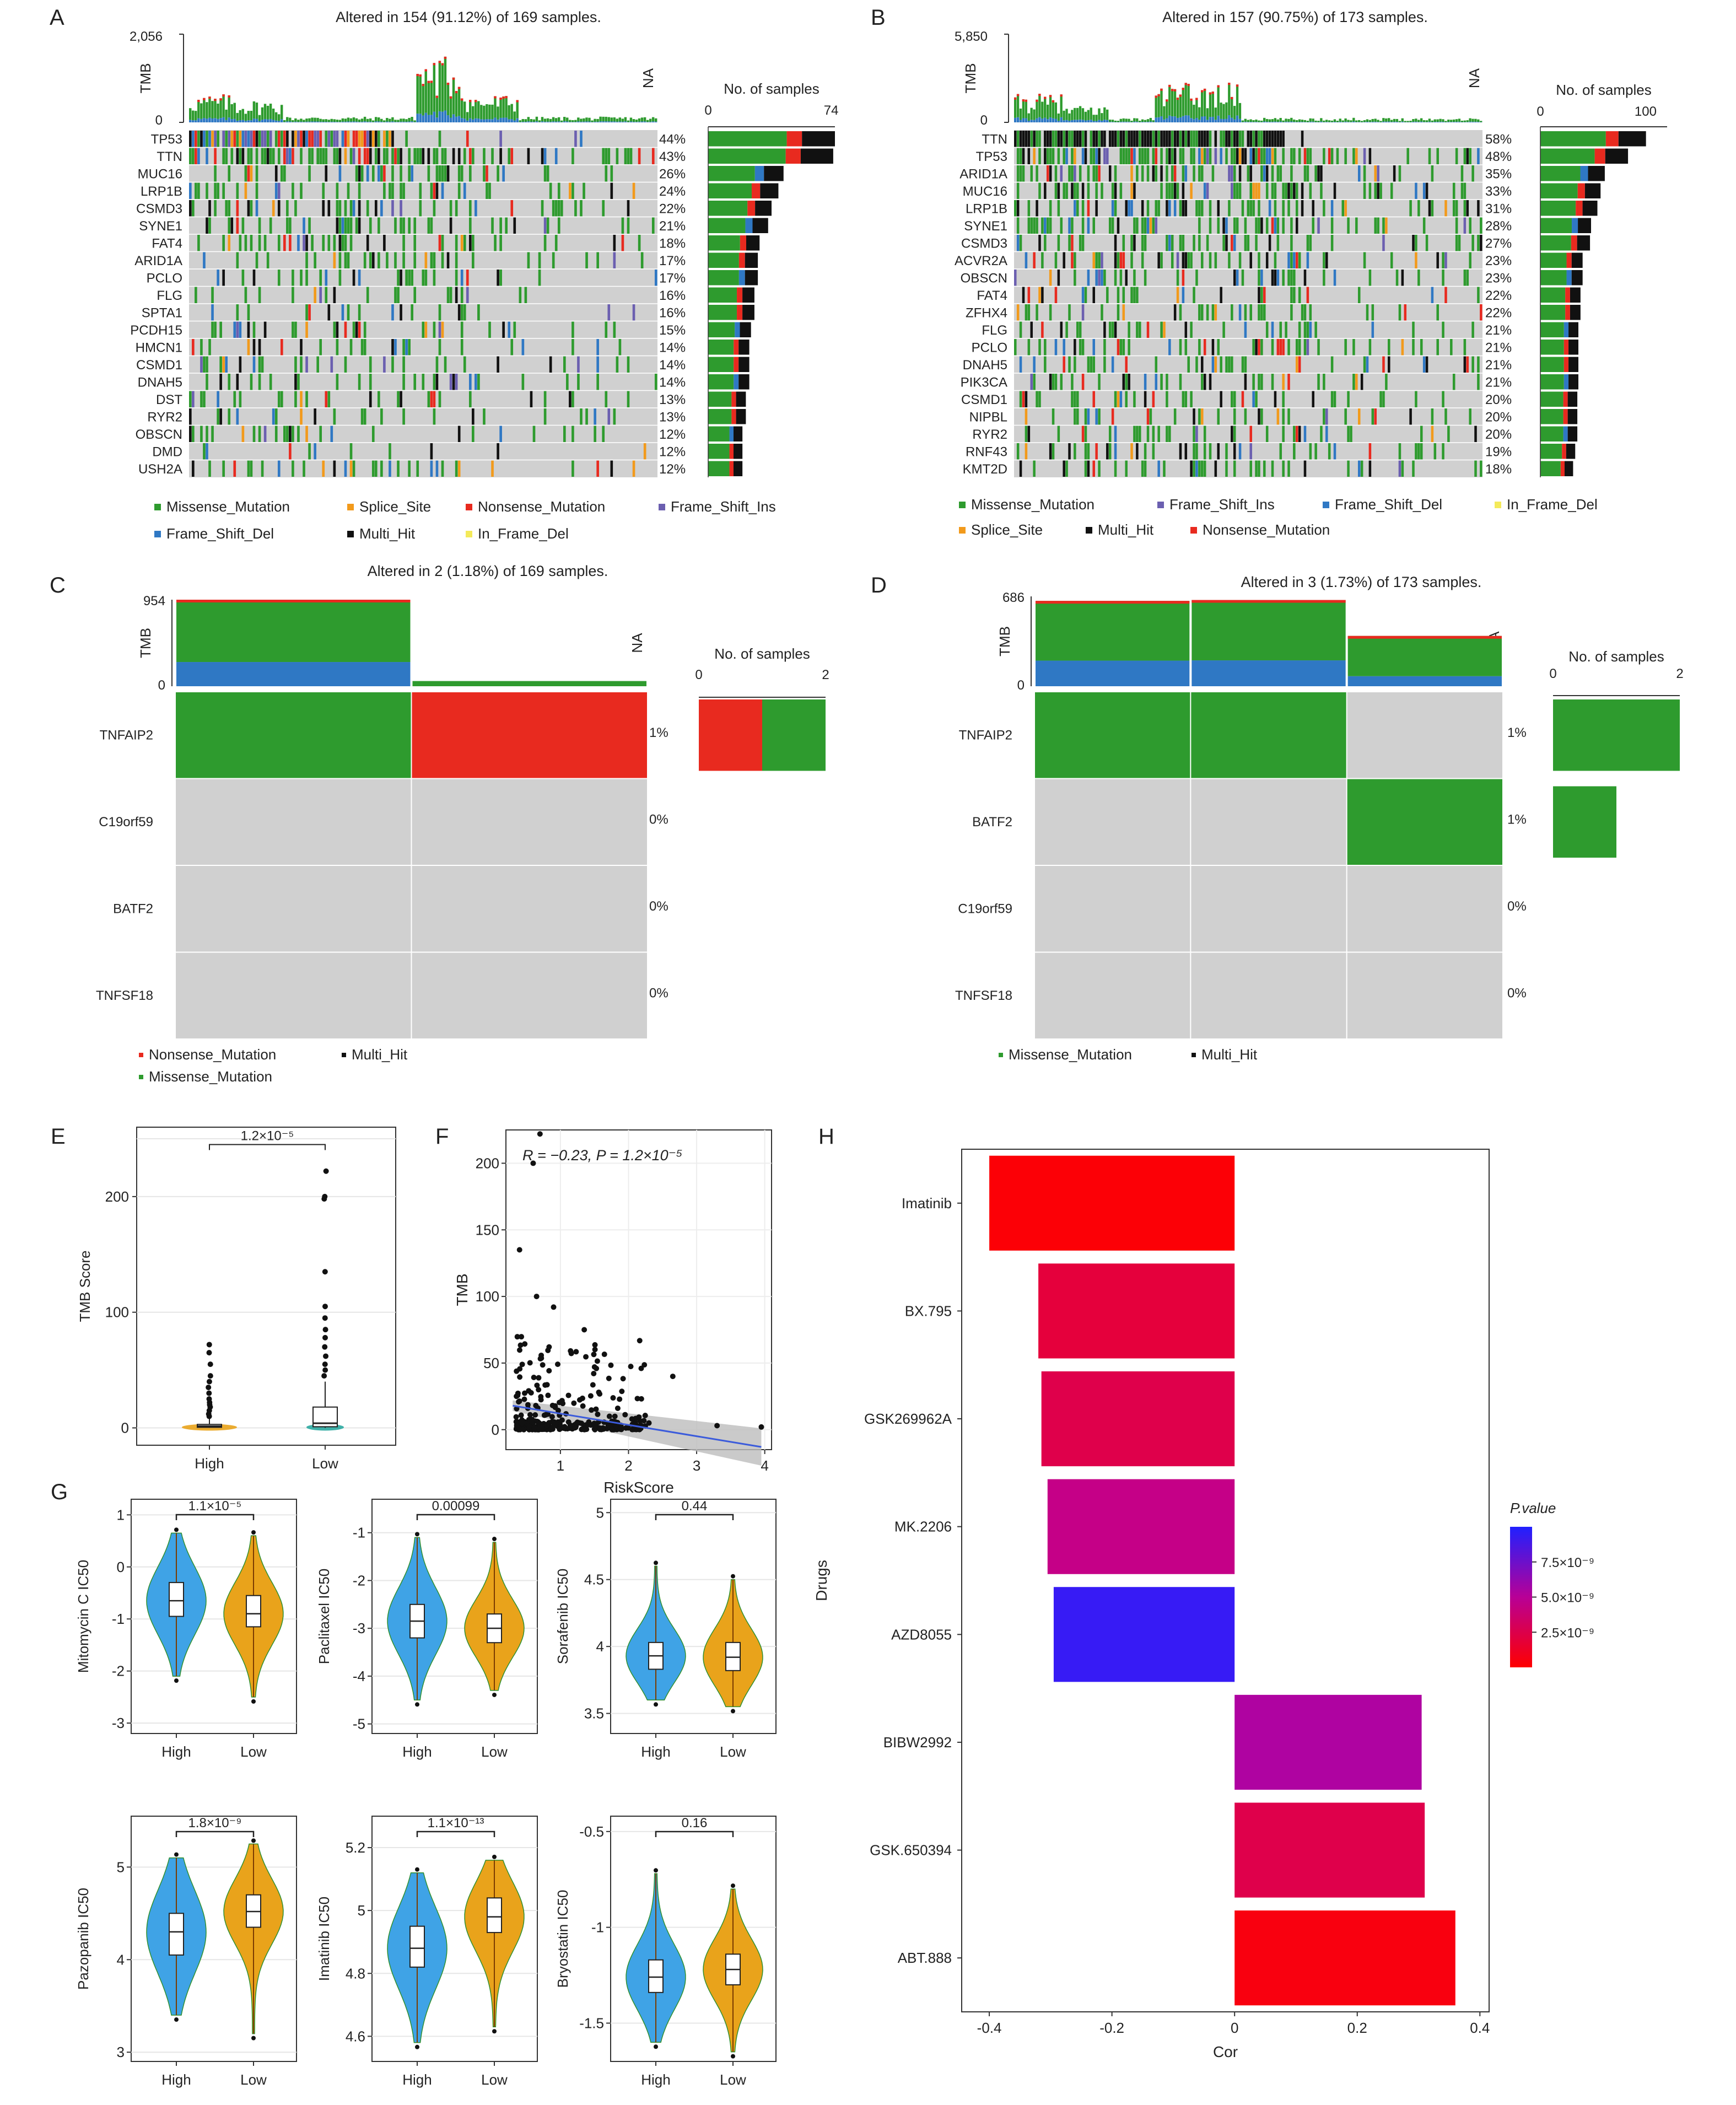  Describe the element at coordinates (253, 1611) in the screenshot. I see `box-iqr` at that location.